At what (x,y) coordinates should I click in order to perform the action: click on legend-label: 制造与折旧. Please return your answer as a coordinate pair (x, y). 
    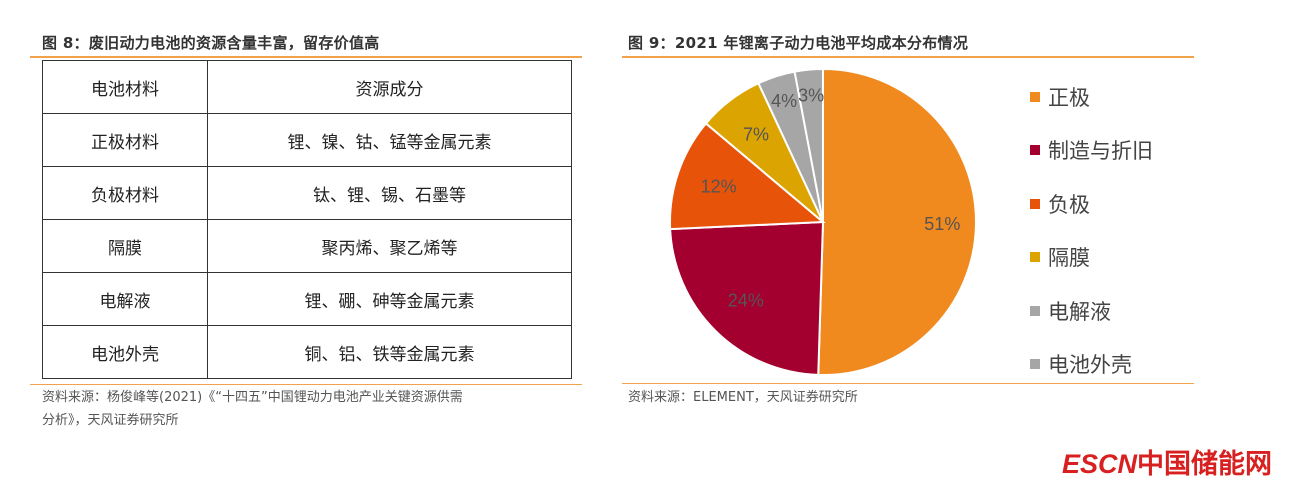
    Looking at the image, I should click on (1100, 151).